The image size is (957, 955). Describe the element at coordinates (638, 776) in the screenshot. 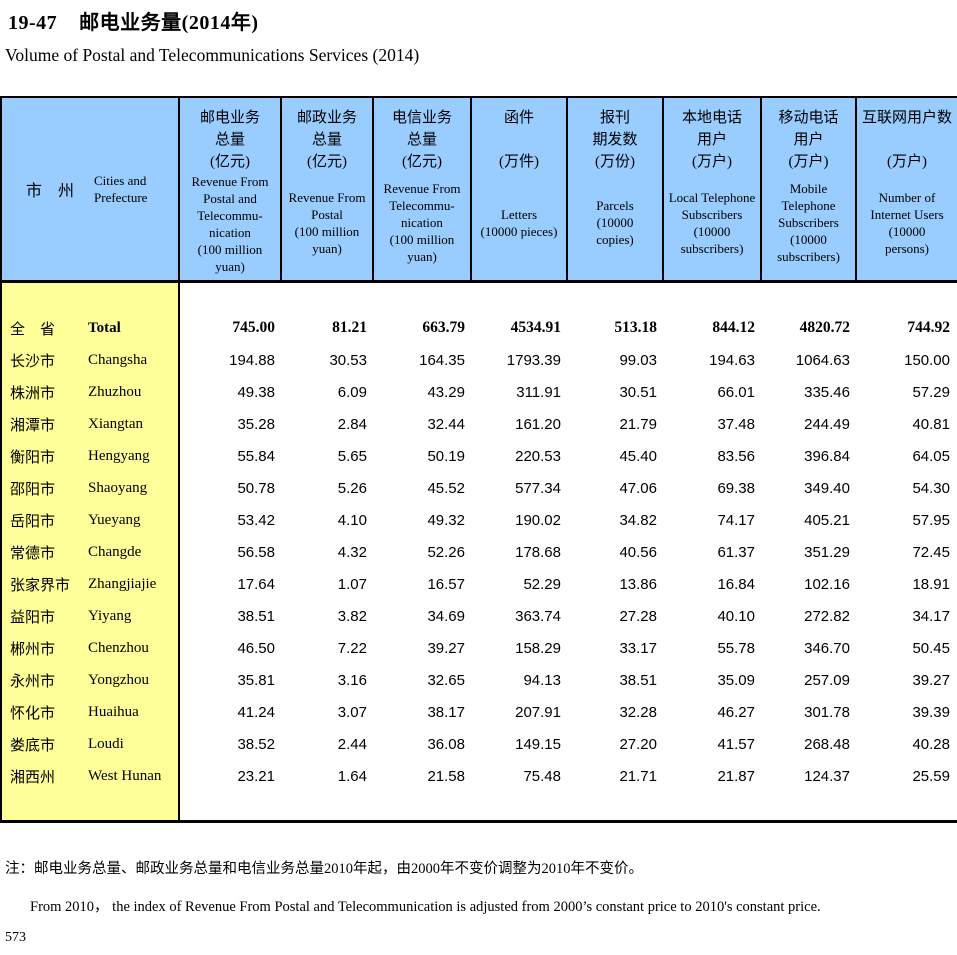

I see `table-cell: 21.71` at that location.